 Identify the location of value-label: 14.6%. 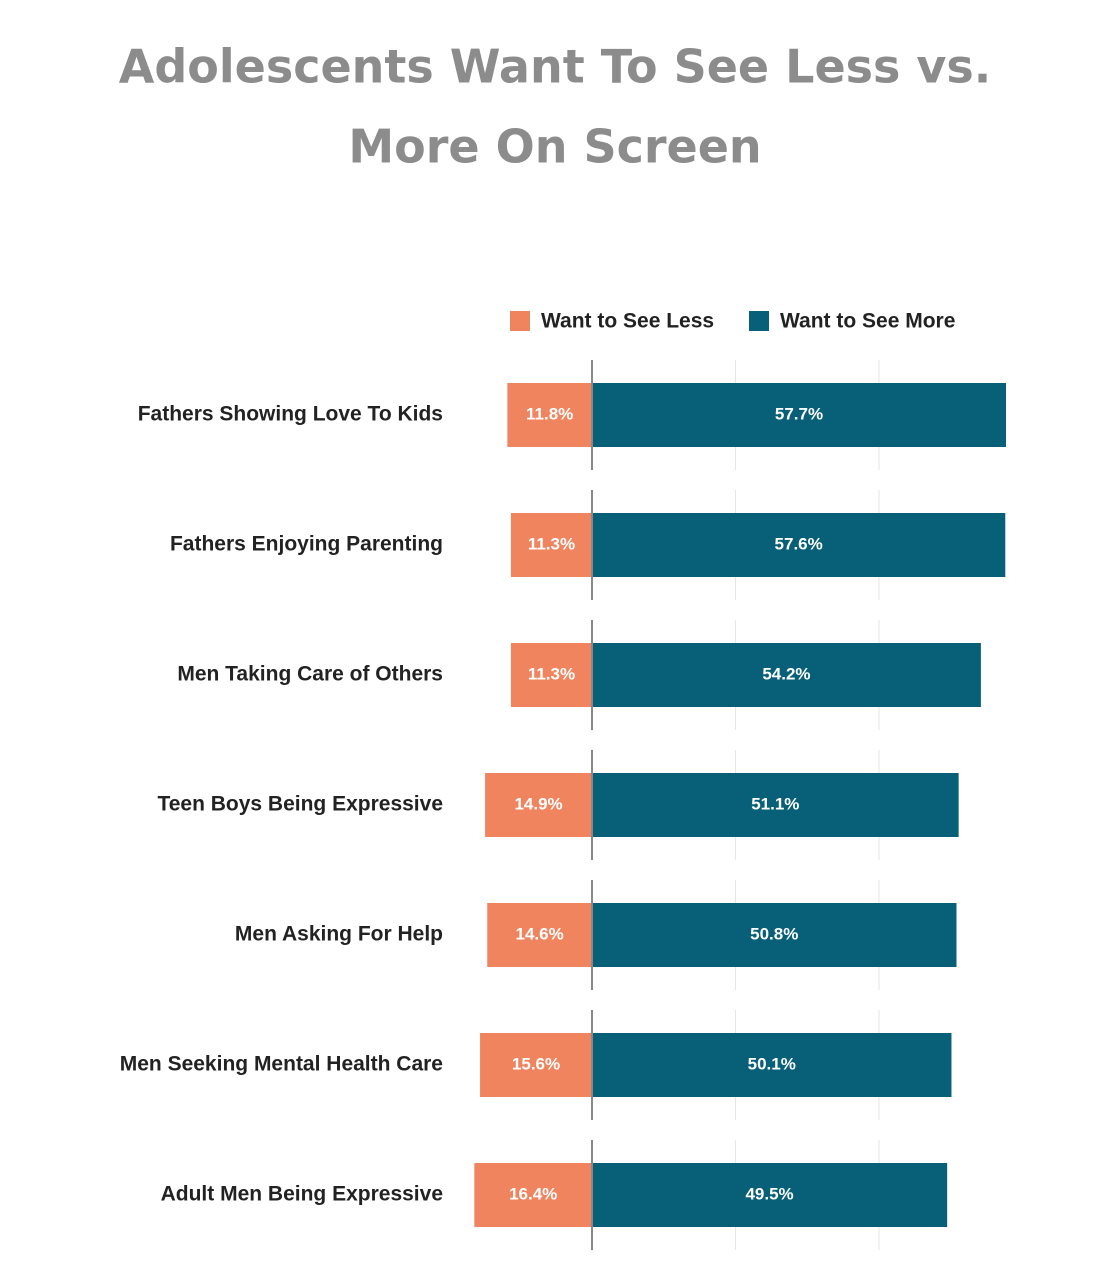
(540, 933).